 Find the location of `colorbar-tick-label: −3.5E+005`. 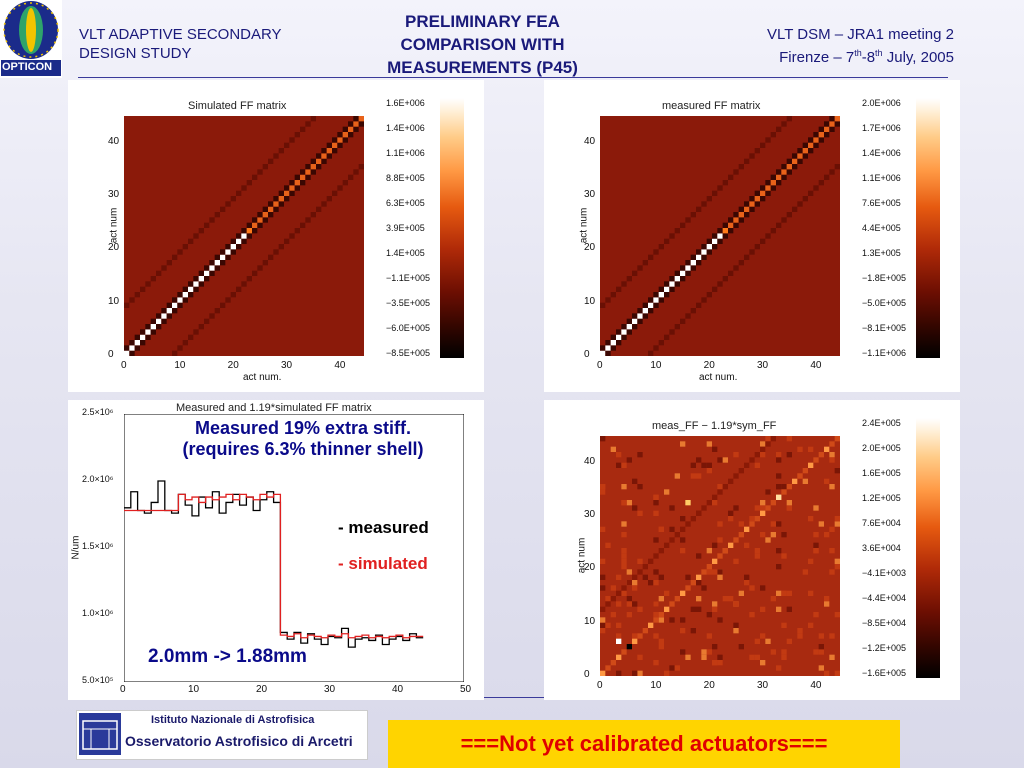

colorbar-tick-label: −3.5E+005 is located at coordinates (408, 303).